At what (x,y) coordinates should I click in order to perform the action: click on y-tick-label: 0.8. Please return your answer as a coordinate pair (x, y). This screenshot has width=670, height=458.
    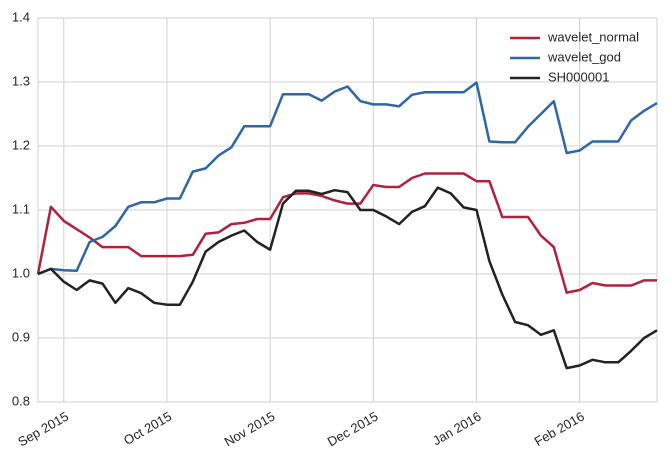
    Looking at the image, I should click on (21, 400).